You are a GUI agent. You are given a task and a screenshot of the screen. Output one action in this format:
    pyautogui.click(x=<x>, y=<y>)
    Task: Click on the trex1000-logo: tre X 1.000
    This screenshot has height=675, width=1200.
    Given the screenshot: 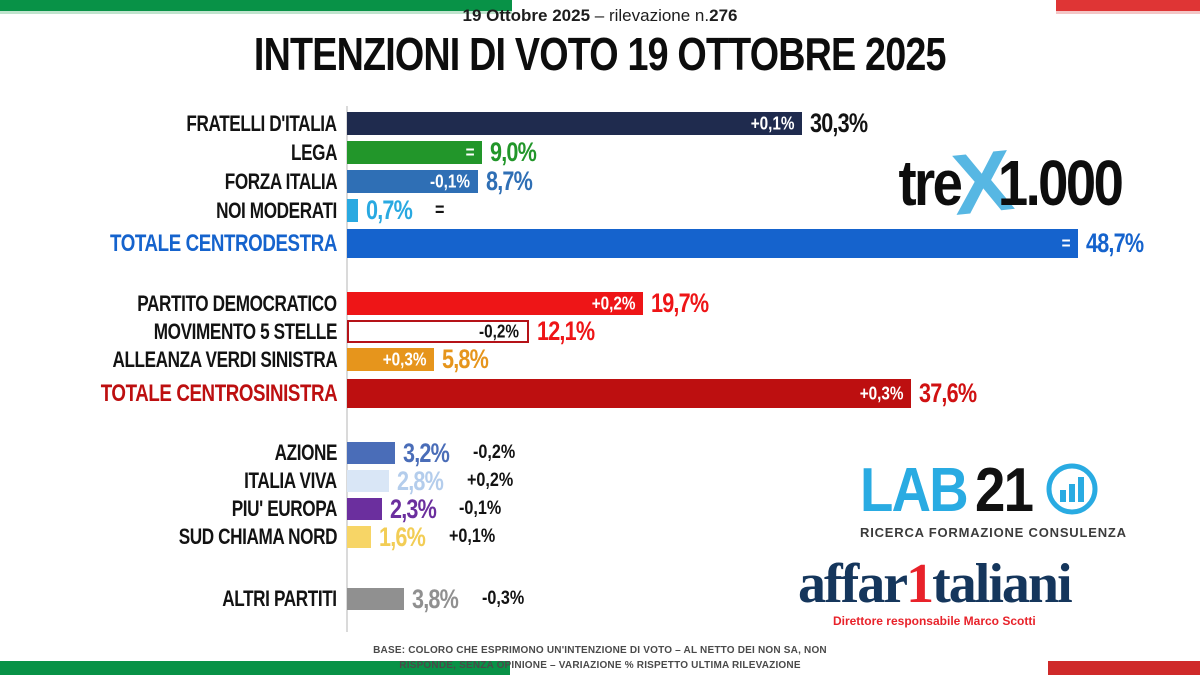 What is the action you would take?
    pyautogui.click(x=1012, y=183)
    